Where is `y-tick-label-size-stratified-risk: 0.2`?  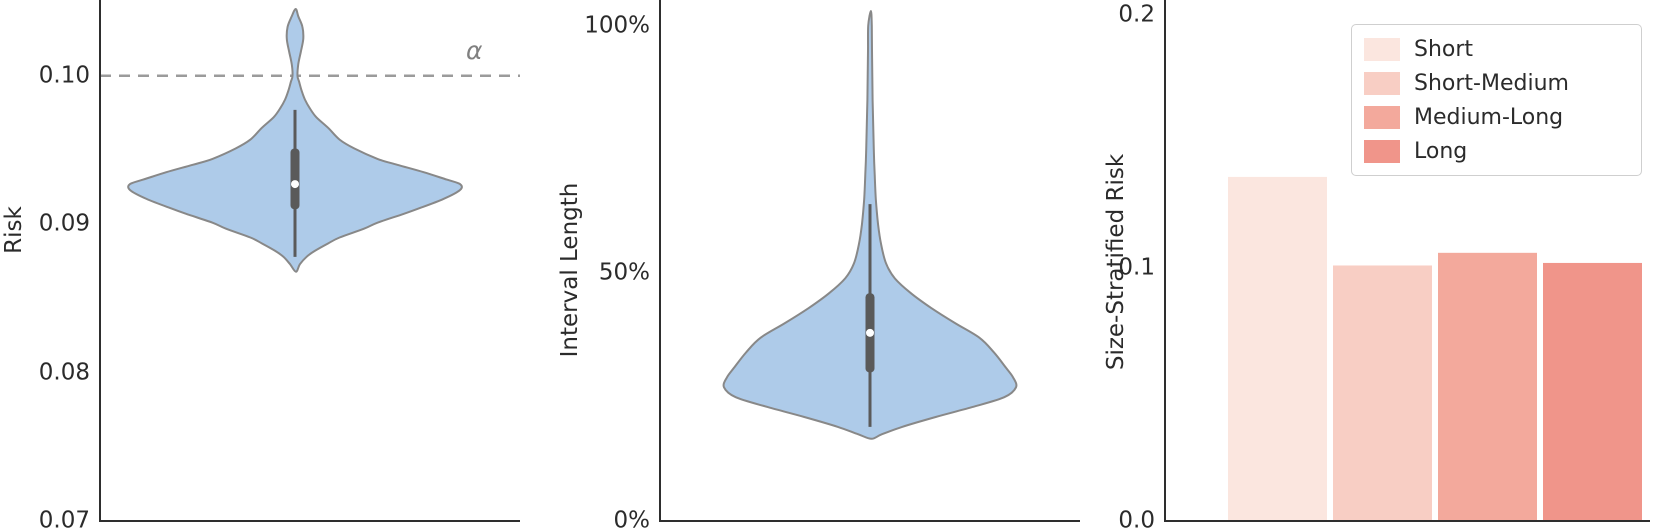
y-tick-label-size-stratified-risk: 0.2 is located at coordinates (1136, 14).